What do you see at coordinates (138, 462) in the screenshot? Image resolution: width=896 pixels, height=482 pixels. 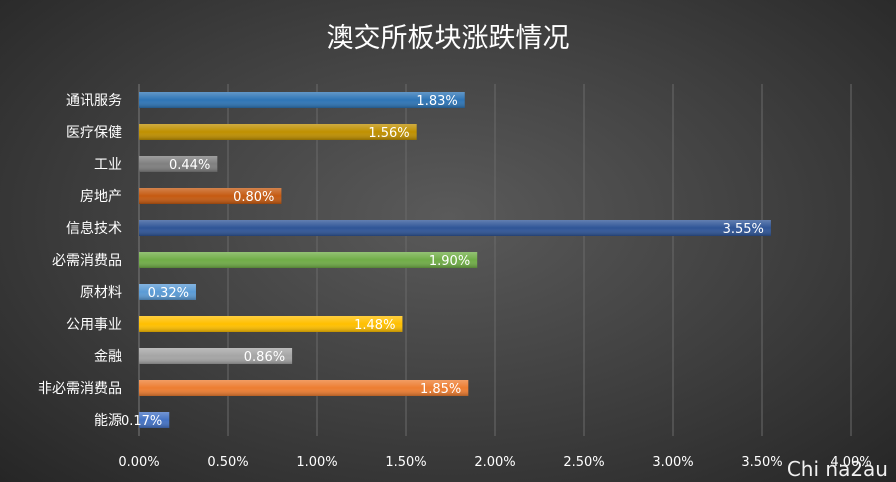 I see `x-tick-label: 0.00%` at bounding box center [138, 462].